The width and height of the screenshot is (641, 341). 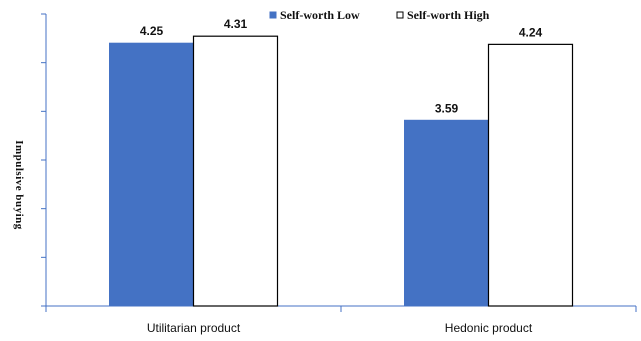 What do you see at coordinates (379, 15) in the screenshot?
I see `legend: Self-worth Low Self-worth High` at bounding box center [379, 15].